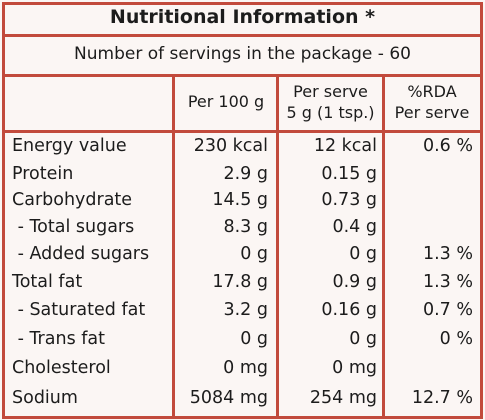 This screenshot has width=485, height=420. What do you see at coordinates (354, 227) in the screenshot?
I see `per-serve-value: 0.4 g` at bounding box center [354, 227].